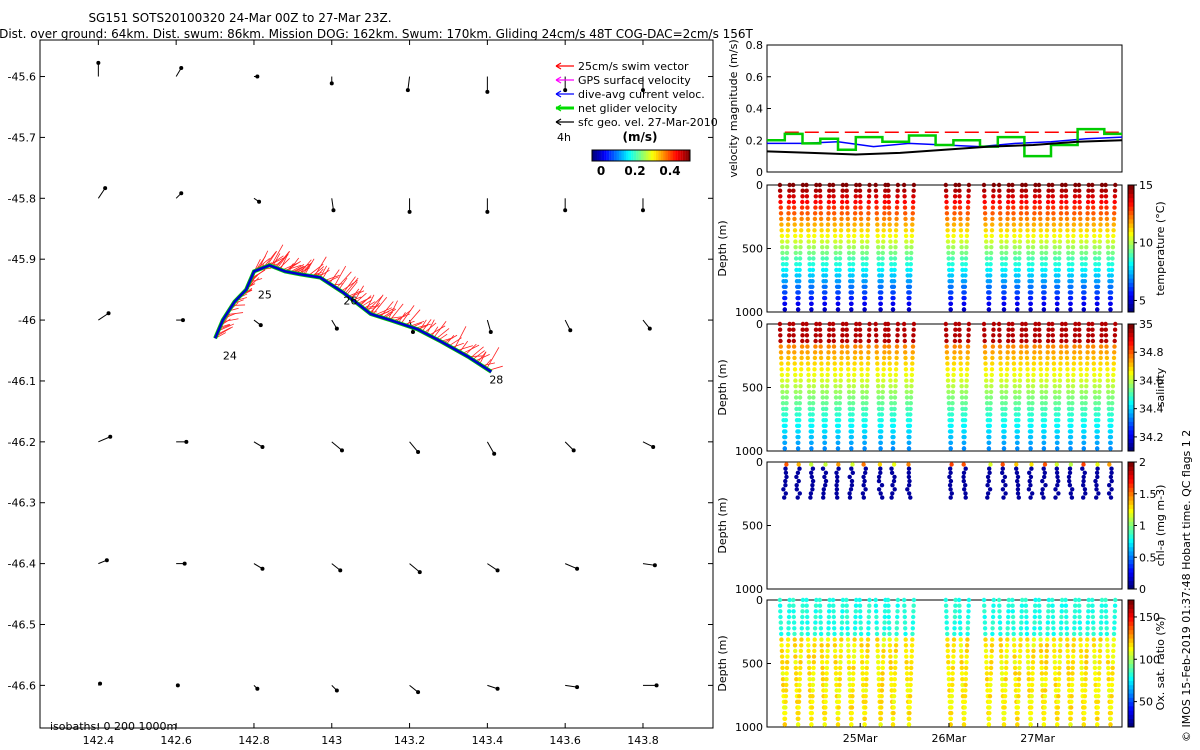 Image resolution: width=1200 pixels, height=750 pixels. I want to click on velocity-ytick-label: 0.4, so click(755, 109).